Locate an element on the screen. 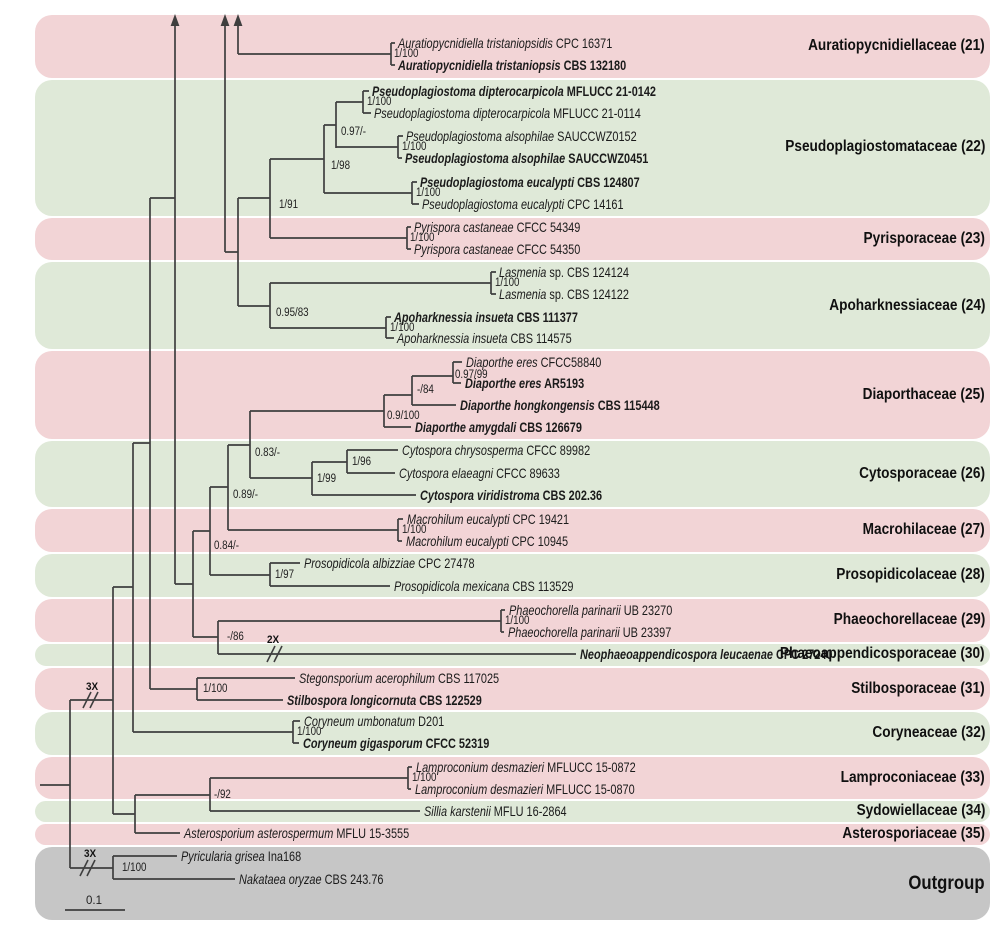 The width and height of the screenshot is (1008, 938). family-label: Phaeoappendicosporaceae (30) is located at coordinates (882, 653).